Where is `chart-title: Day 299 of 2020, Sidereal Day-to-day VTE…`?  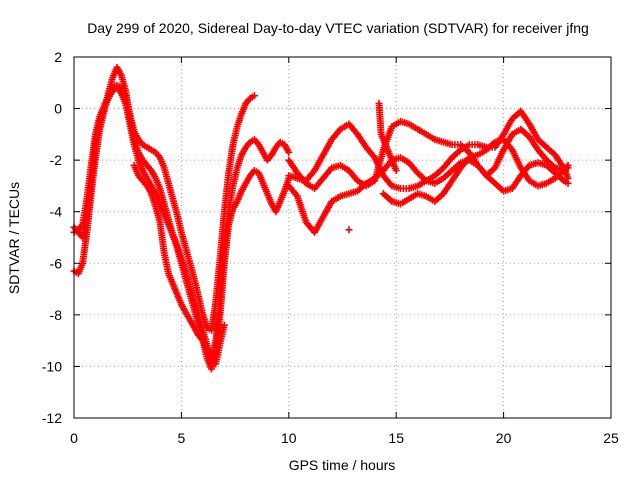
chart-title: Day 299 of 2020, Sidereal Day-to-day VTE… is located at coordinates (338, 28).